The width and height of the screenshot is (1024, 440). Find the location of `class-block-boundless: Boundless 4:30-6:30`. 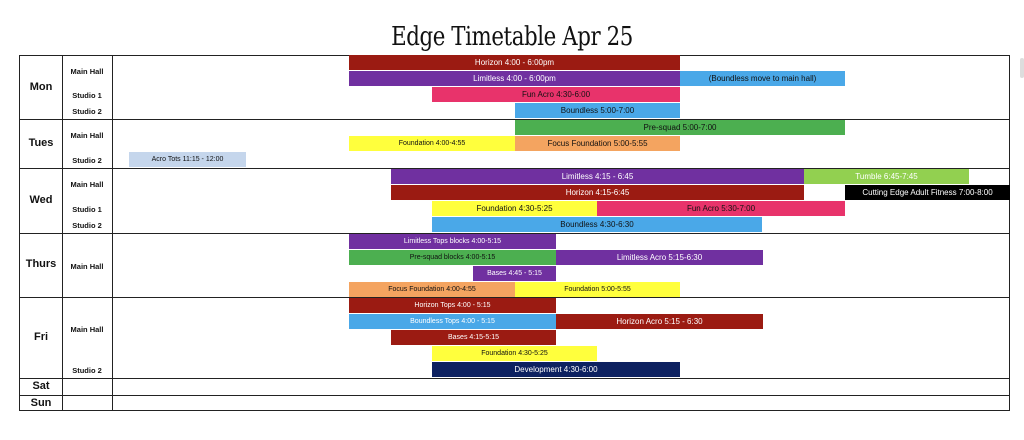

class-block-boundless: Boundless 4:30-6:30 is located at coordinates (597, 224).